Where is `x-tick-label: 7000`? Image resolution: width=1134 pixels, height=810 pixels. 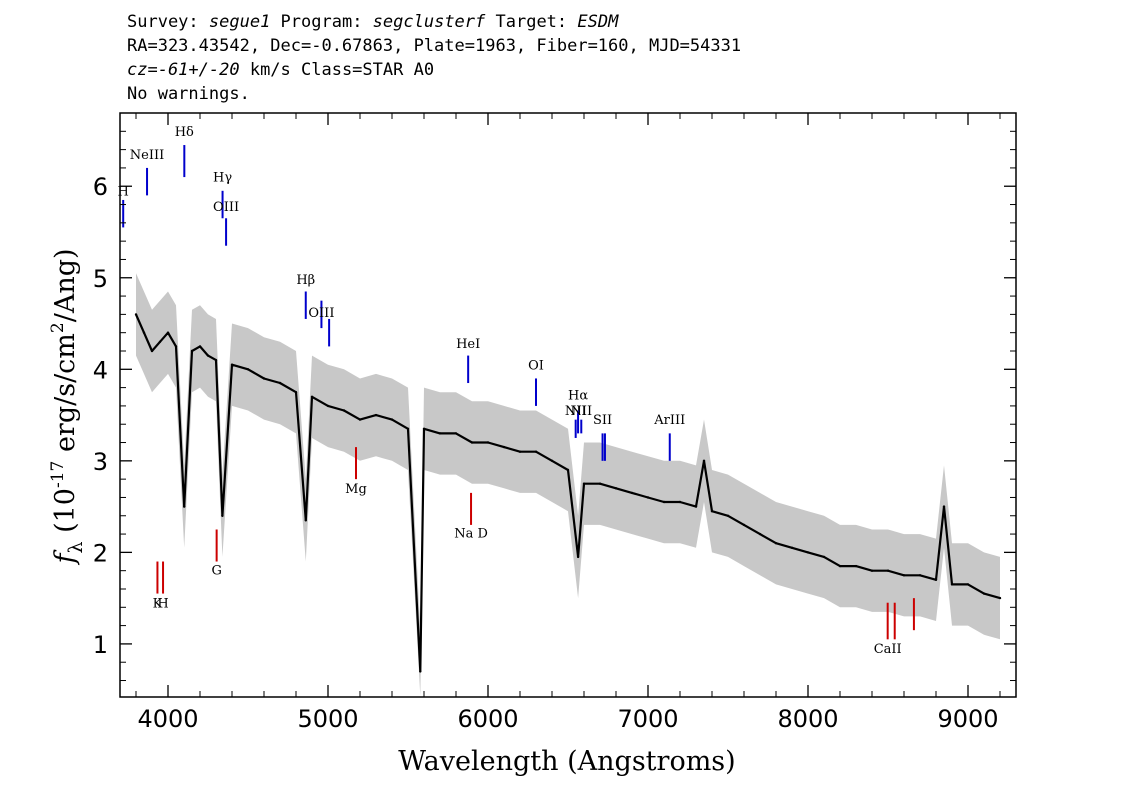
x-tick-label: 7000 is located at coordinates (647, 719).